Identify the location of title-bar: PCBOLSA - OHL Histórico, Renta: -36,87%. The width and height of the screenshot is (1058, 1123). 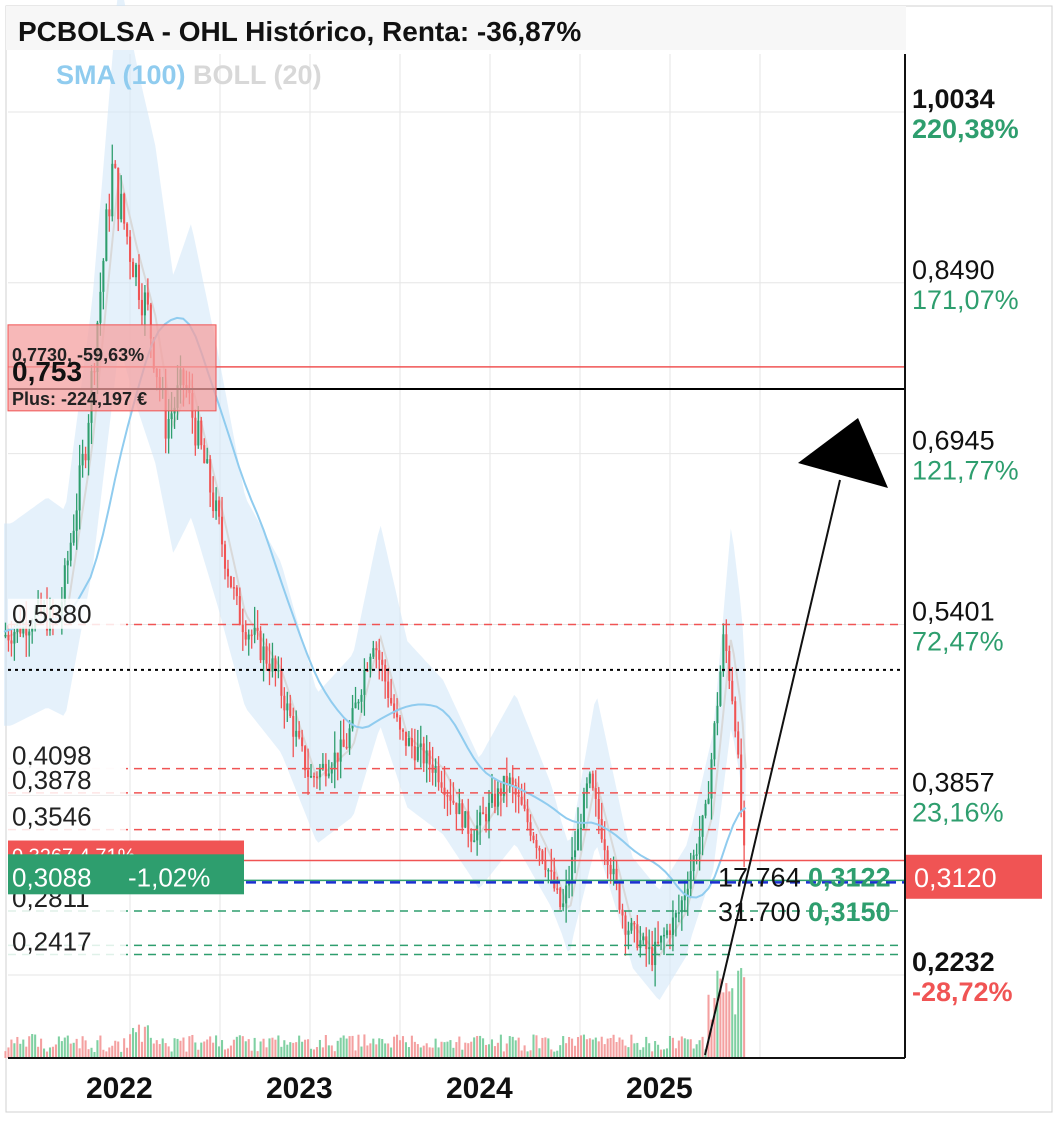
(456, 28).